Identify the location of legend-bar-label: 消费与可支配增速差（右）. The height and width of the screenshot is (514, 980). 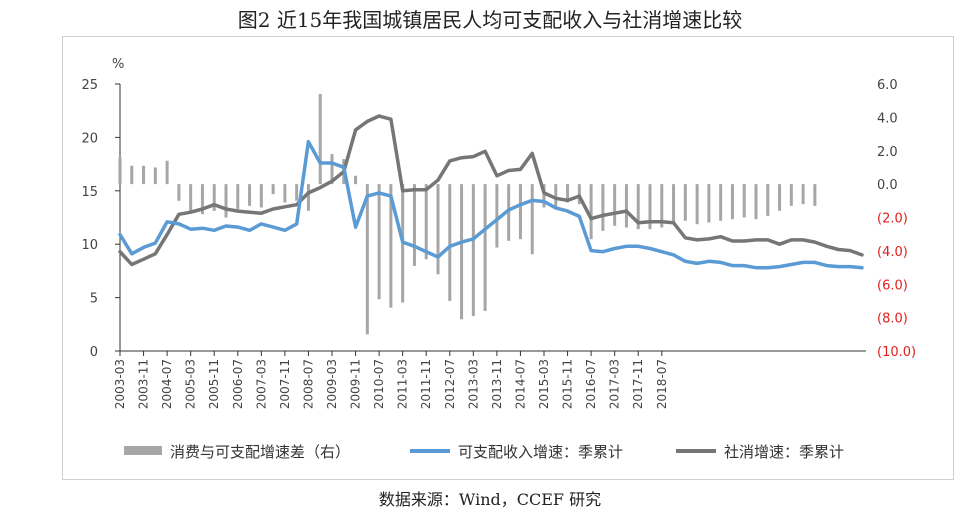
(260, 452).